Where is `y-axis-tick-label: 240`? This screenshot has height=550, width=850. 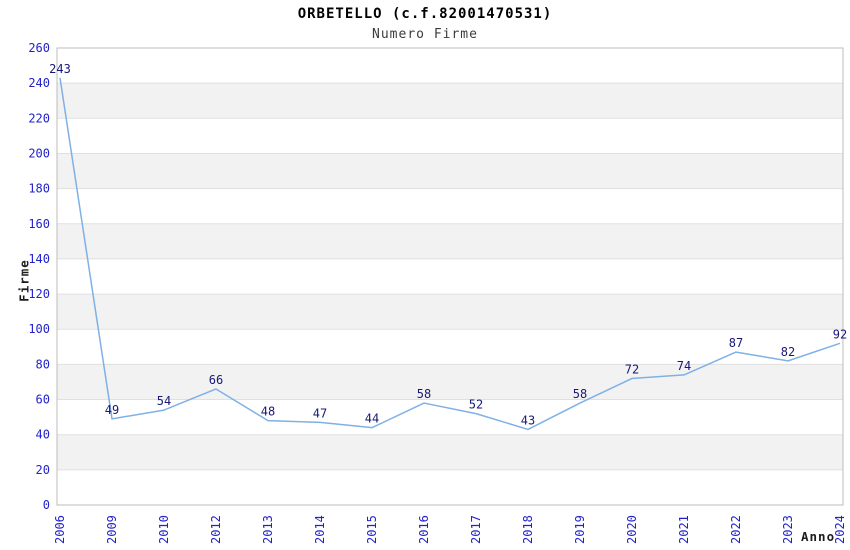
y-axis-tick-label: 240 is located at coordinates (39, 83).